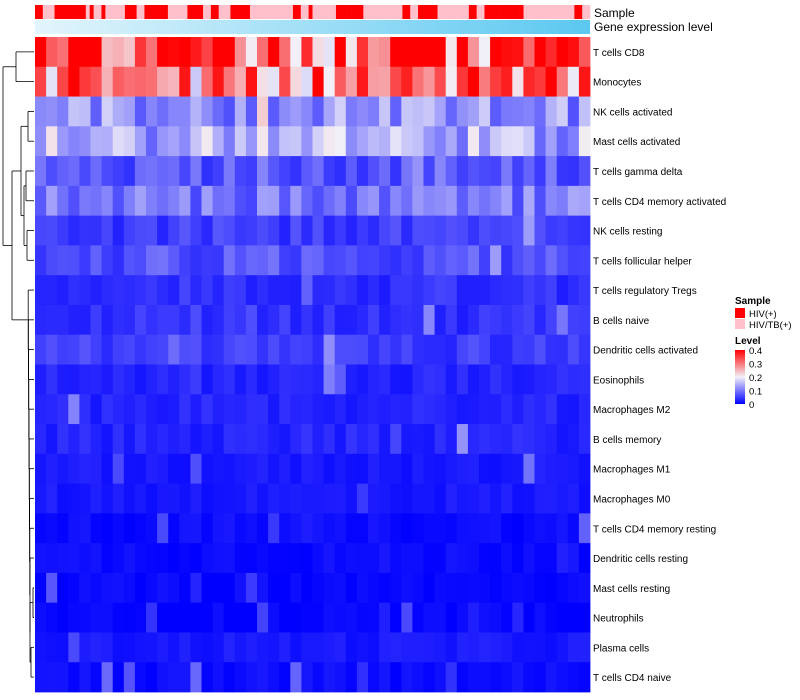 The image size is (800, 700). What do you see at coordinates (740, 377) in the screenshot?
I see `legend-color-bar` at bounding box center [740, 377].